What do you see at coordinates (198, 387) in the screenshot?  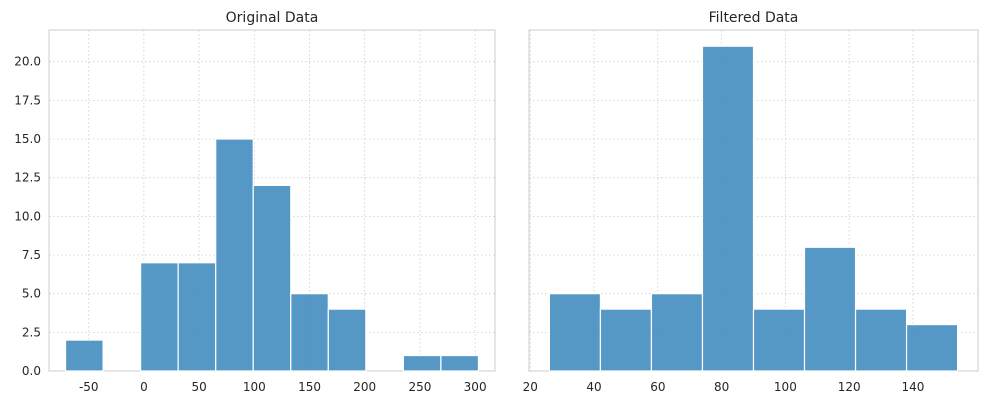 I see `original-data-x-tick-label: 50` at bounding box center [198, 387].